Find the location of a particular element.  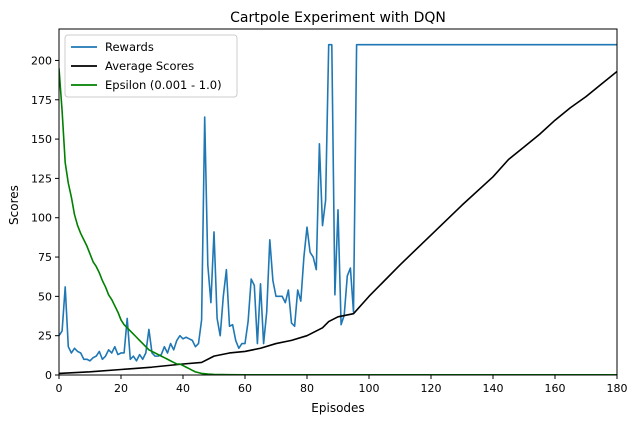

y-tick-label: 175 is located at coordinates (41, 100).